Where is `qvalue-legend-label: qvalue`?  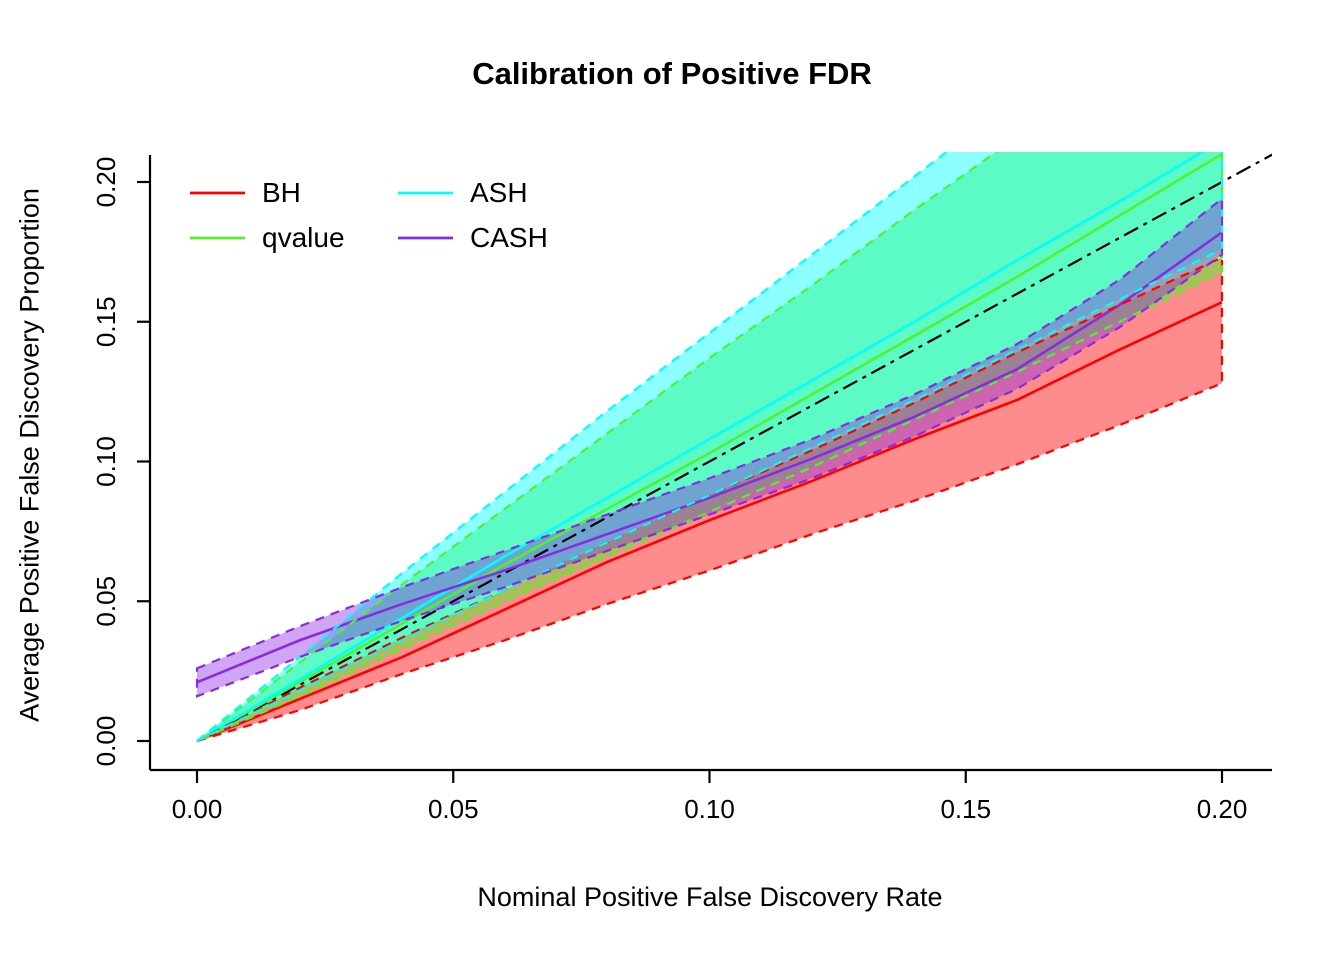
qvalue-legend-label: qvalue is located at coordinates (303, 237).